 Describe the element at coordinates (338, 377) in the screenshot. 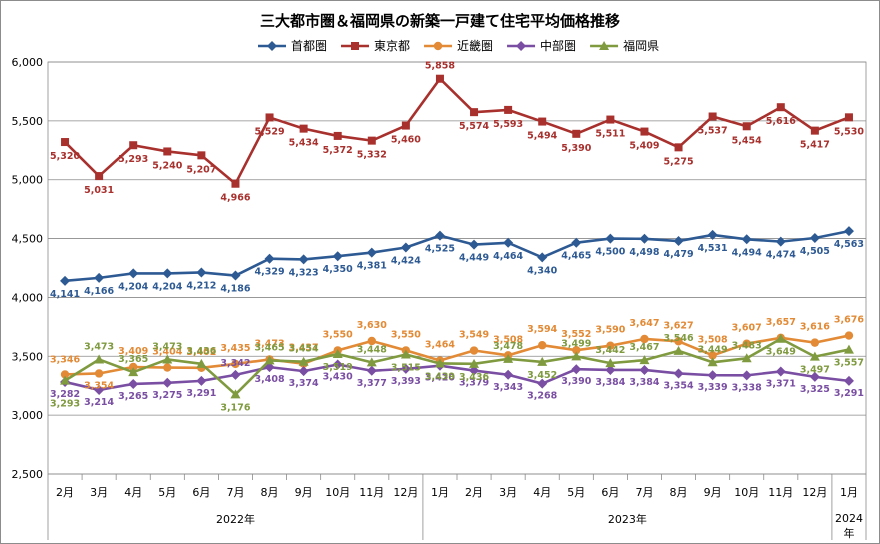

I see `data-label: 3,430` at that location.